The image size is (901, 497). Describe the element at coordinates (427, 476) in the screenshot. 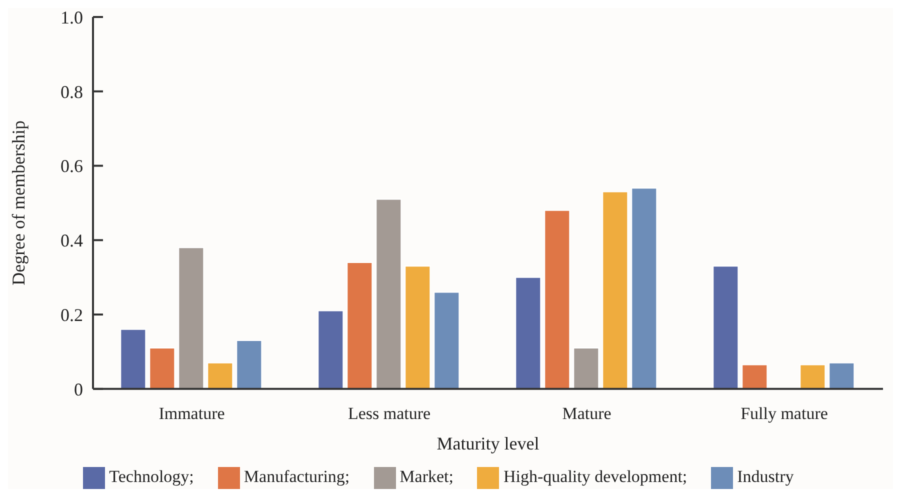

I see `legend-label: Market;` at that location.